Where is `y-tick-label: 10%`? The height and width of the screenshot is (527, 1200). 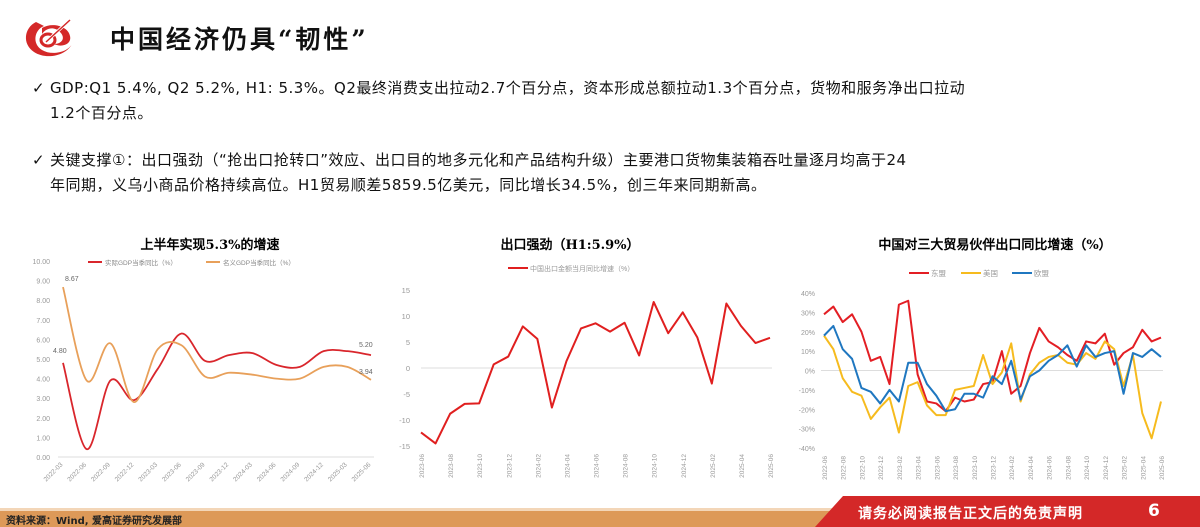 y-tick-label: 10% is located at coordinates (808, 352).